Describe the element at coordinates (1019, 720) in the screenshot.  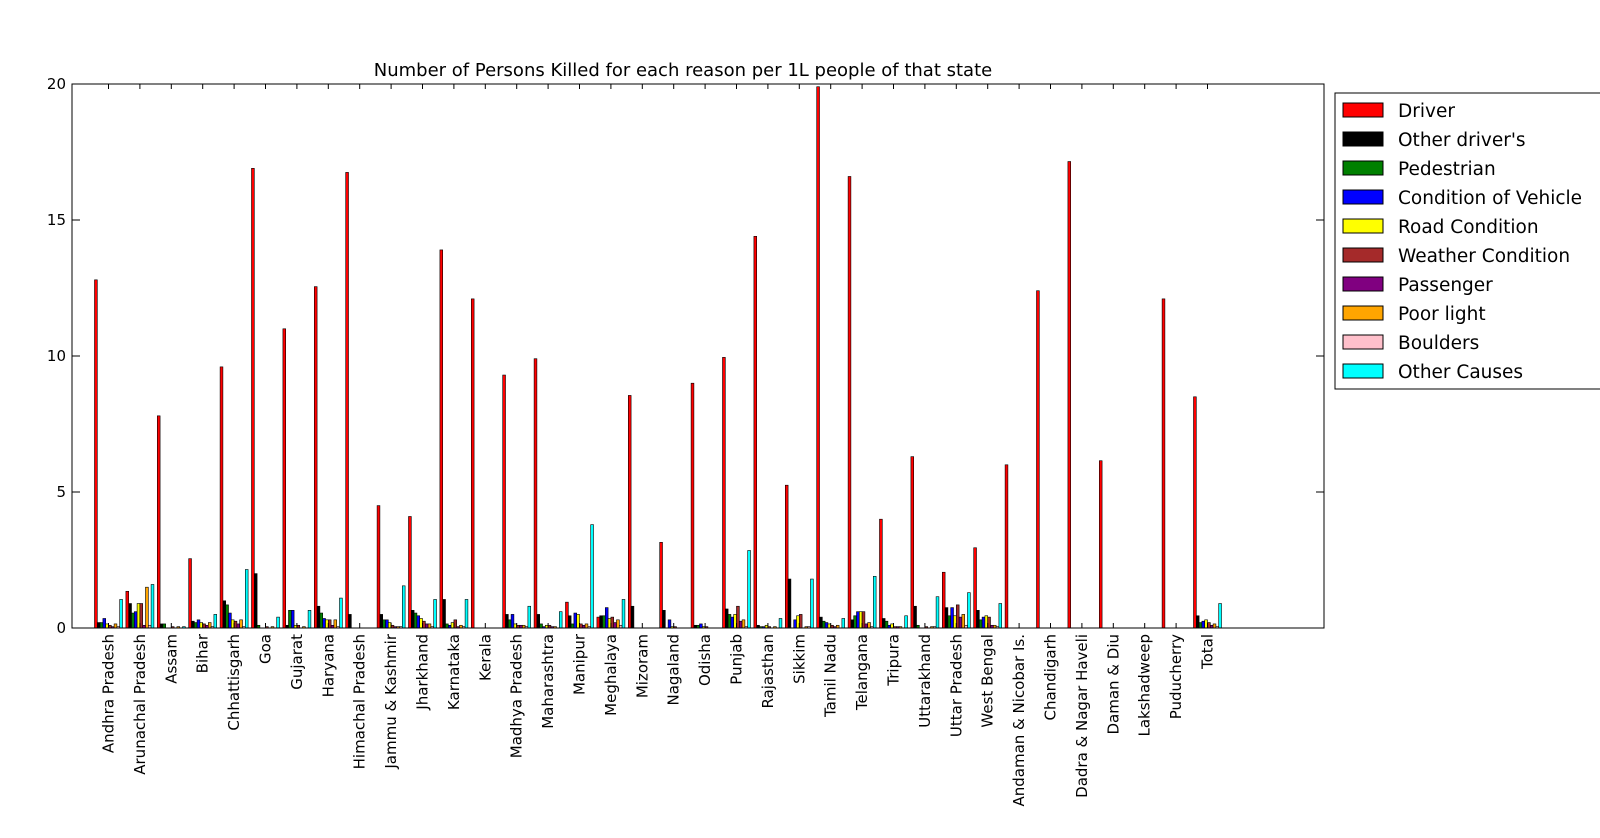
I see `x-tick-label: Andaman & Nicobar Is.` at that location.